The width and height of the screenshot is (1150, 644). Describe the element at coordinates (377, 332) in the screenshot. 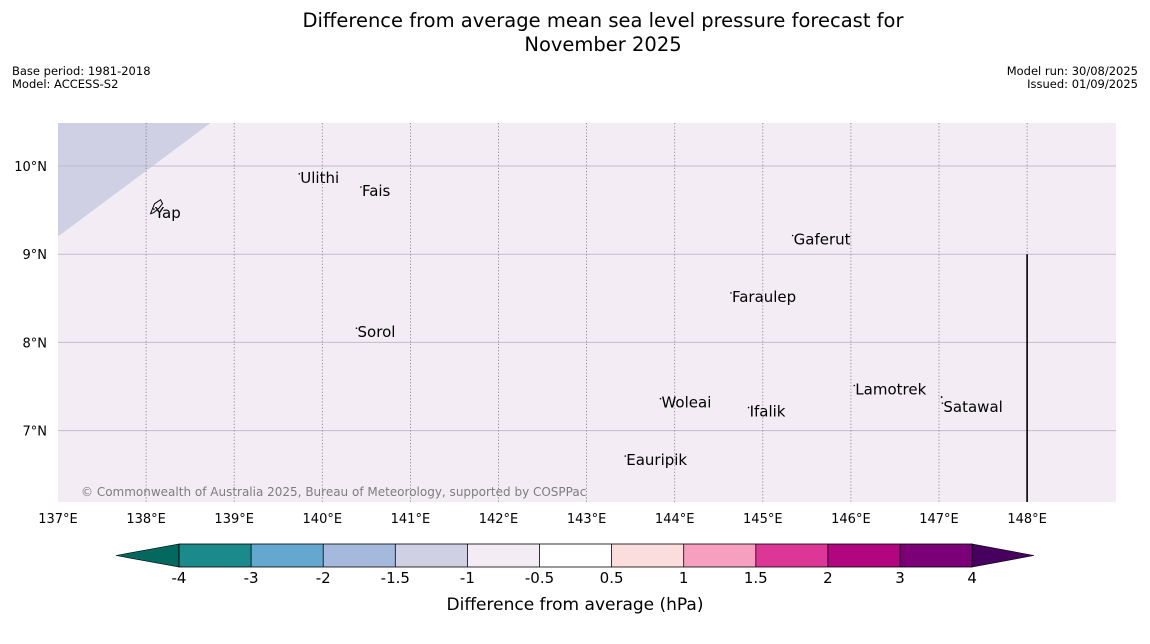

I see `island-label: Sorol` at that location.